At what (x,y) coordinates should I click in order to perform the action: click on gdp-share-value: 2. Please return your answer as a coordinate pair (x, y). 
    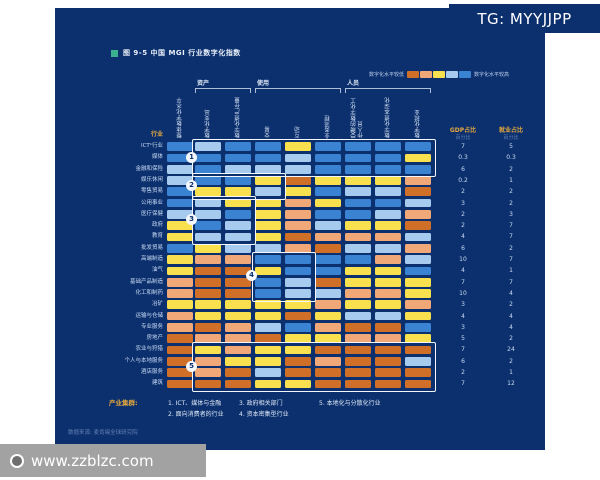
    Looking at the image, I should click on (463, 226).